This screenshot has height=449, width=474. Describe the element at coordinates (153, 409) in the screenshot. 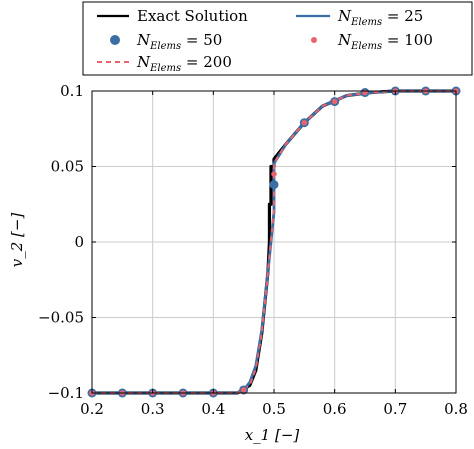

I see `x-tick-label: 0.3` at that location.